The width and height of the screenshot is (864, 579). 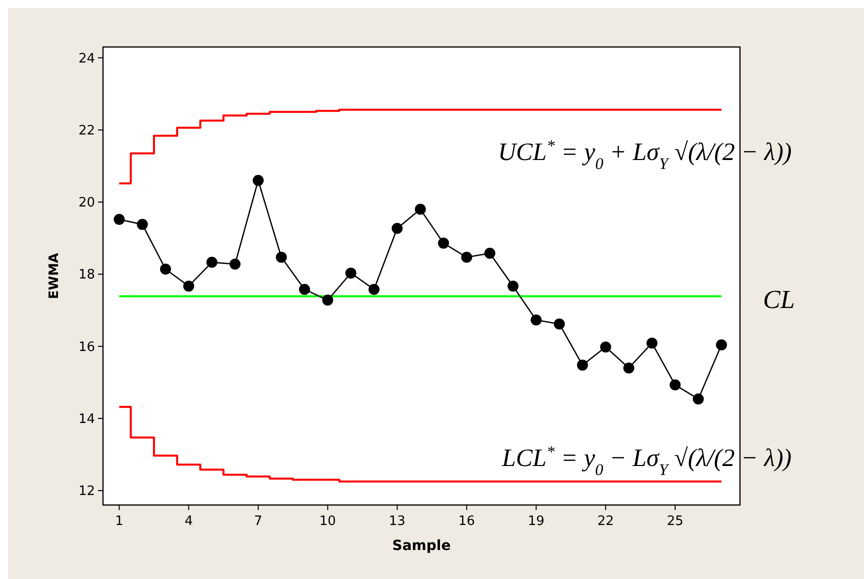 I want to click on annotation: UCL$^{*}$ = y$_{0}$ + Lσ$_{Y}$ √(λ/(2 − λ)), so click(x=645, y=155).